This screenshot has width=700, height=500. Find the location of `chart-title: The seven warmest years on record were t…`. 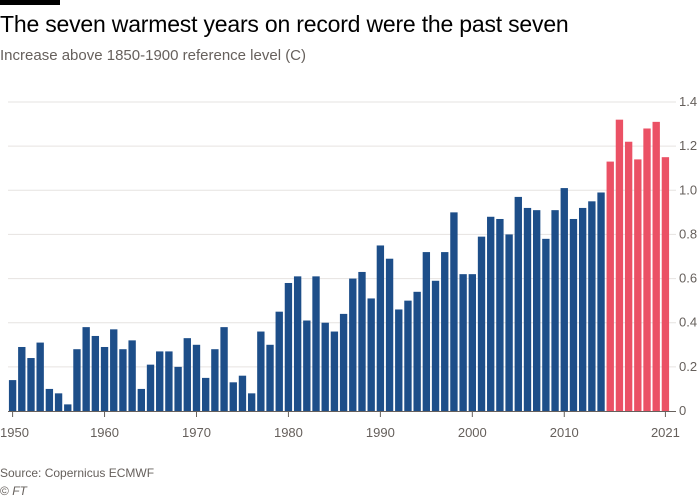

chart-title: The seven warmest years on record were t… is located at coordinates (284, 24).